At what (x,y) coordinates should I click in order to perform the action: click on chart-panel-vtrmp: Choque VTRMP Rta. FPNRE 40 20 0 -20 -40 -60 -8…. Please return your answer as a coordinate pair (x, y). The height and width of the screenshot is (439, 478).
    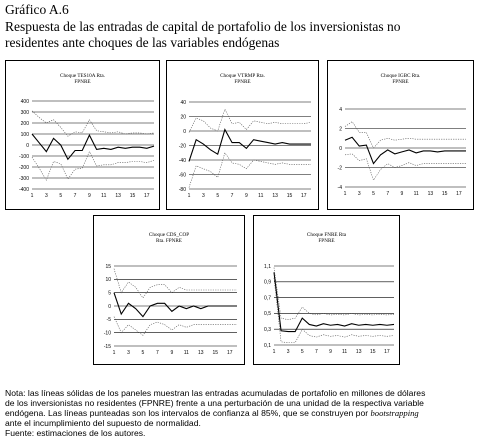
    Looking at the image, I should click on (242, 135).